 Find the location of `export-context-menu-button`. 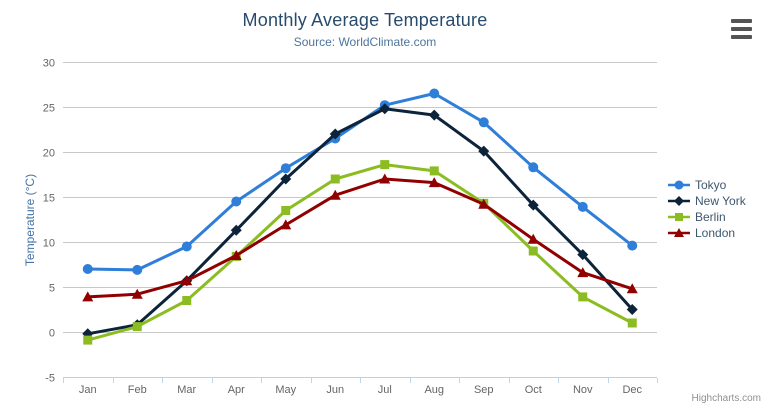

export-context-menu-button is located at coordinates (742, 29).